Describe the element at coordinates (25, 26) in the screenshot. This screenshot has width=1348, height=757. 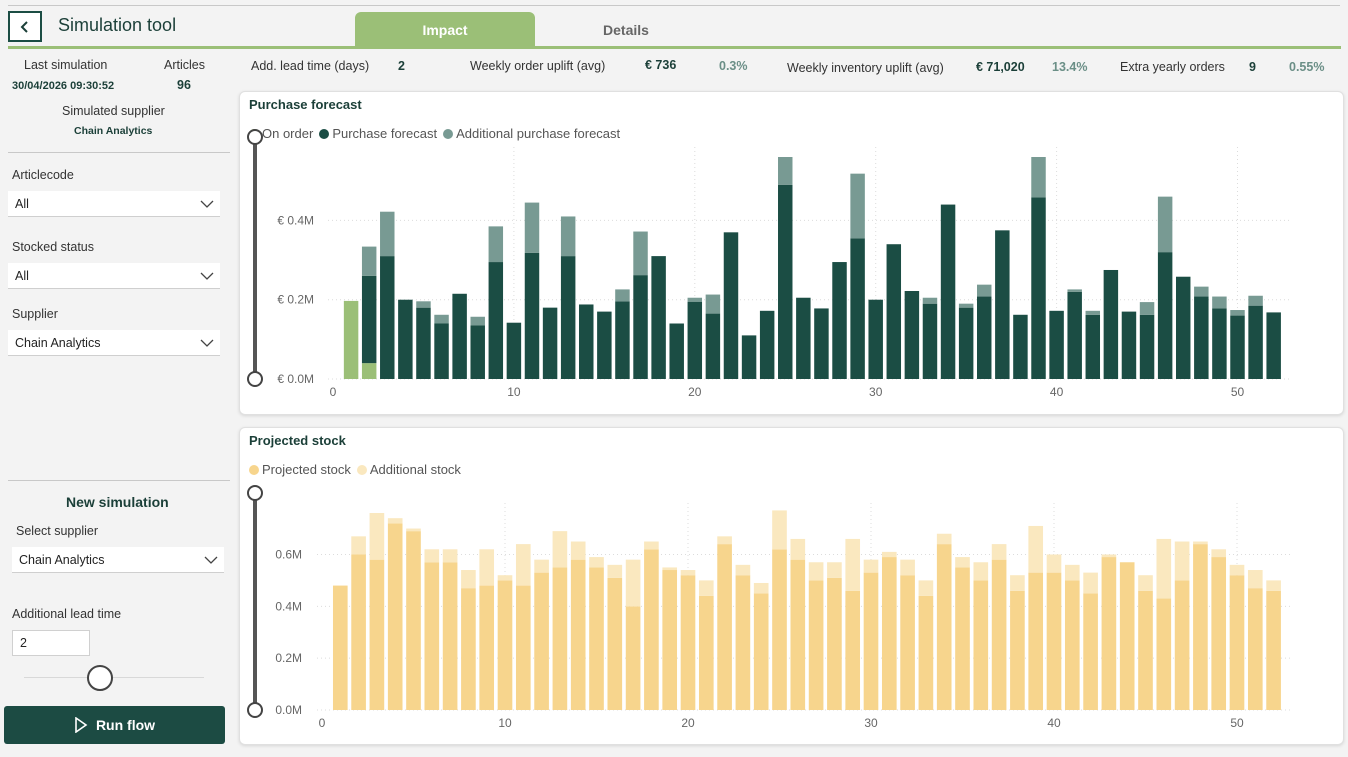
I see `back-button` at that location.